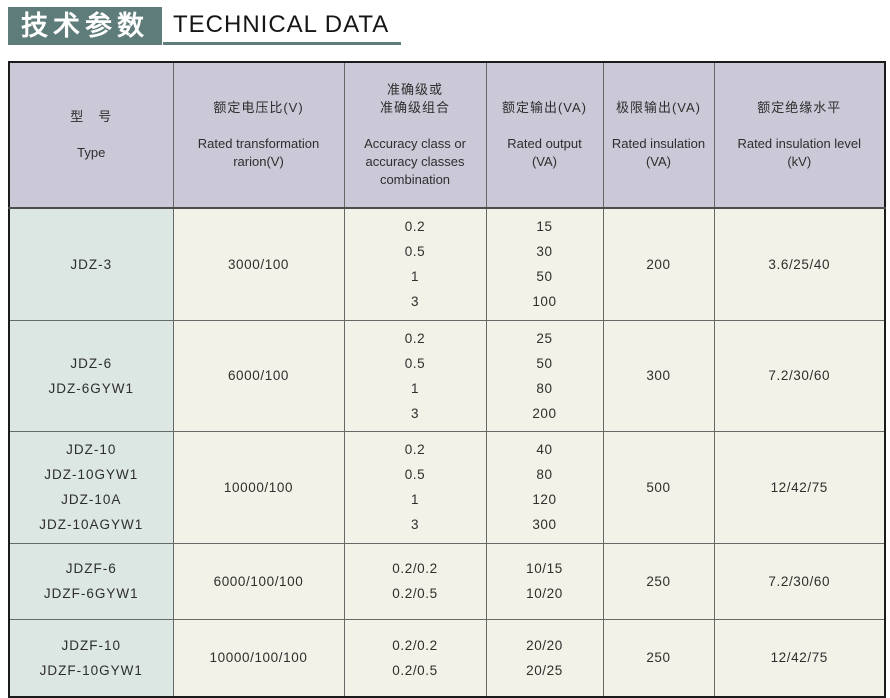 Image resolution: width=890 pixels, height=698 pixels. I want to click on cell-ratio: 6000/100/100, so click(258, 581).